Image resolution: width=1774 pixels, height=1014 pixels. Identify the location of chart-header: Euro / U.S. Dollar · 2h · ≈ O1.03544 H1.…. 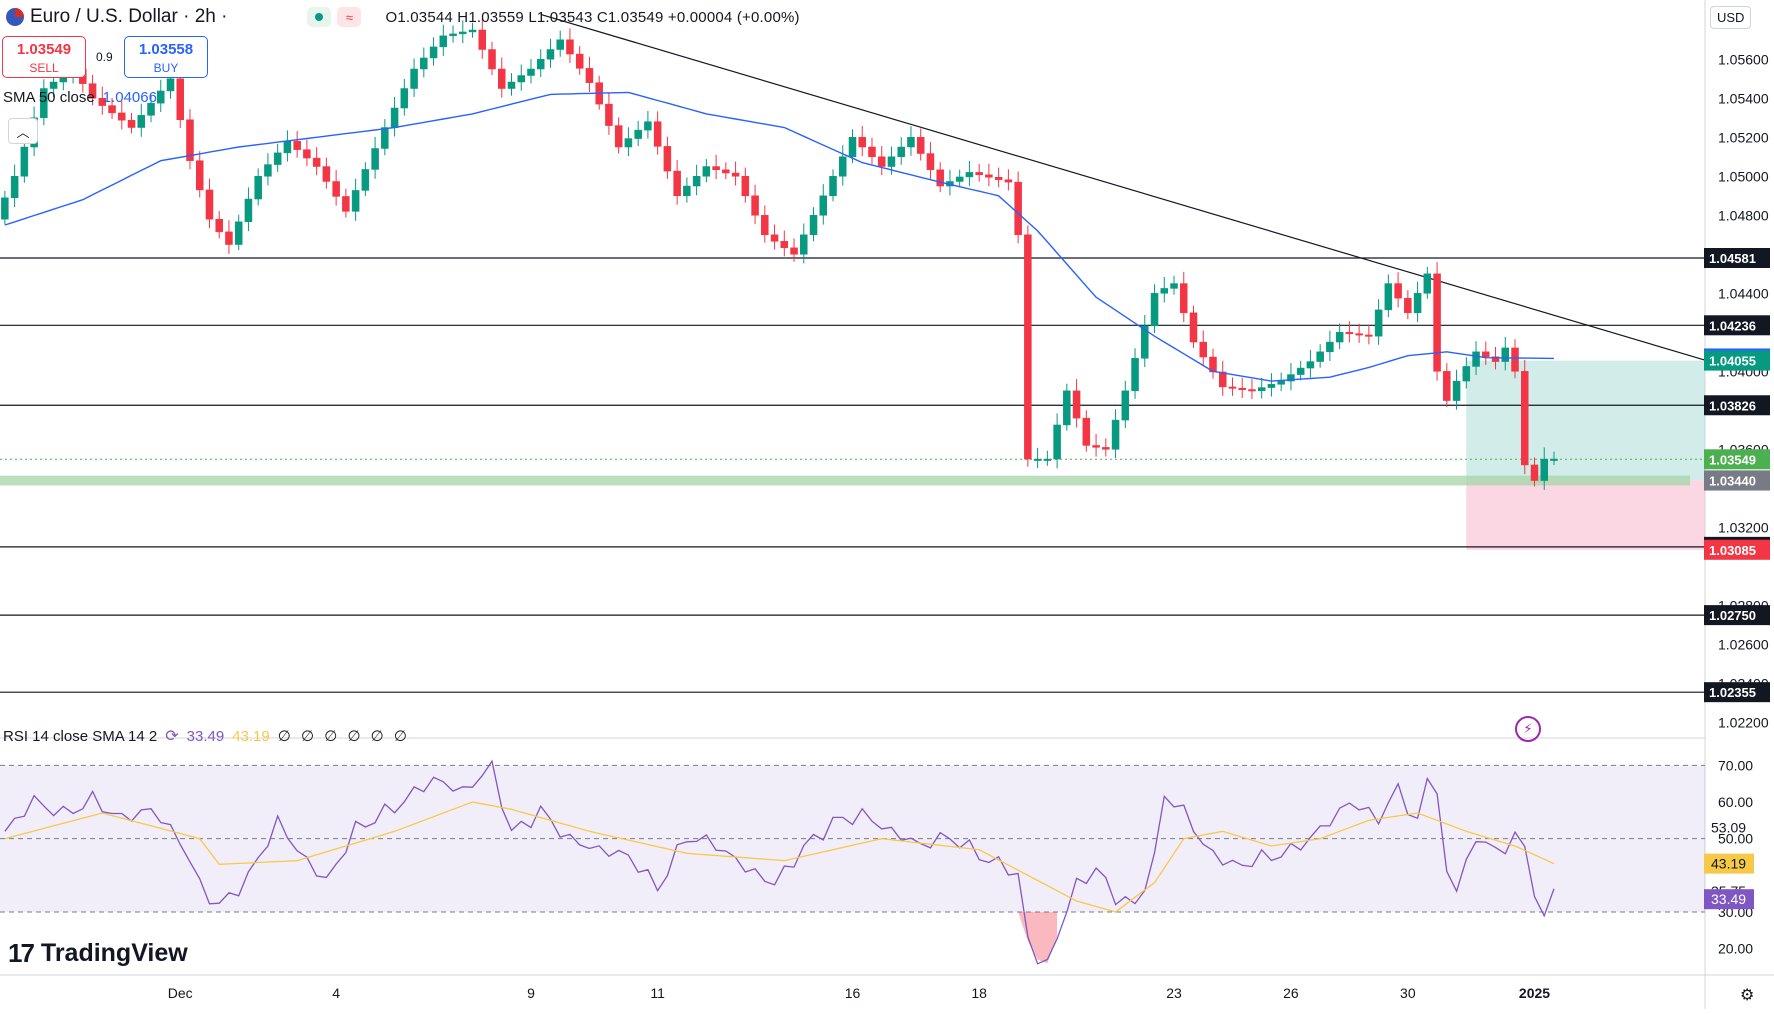
(500, 17).